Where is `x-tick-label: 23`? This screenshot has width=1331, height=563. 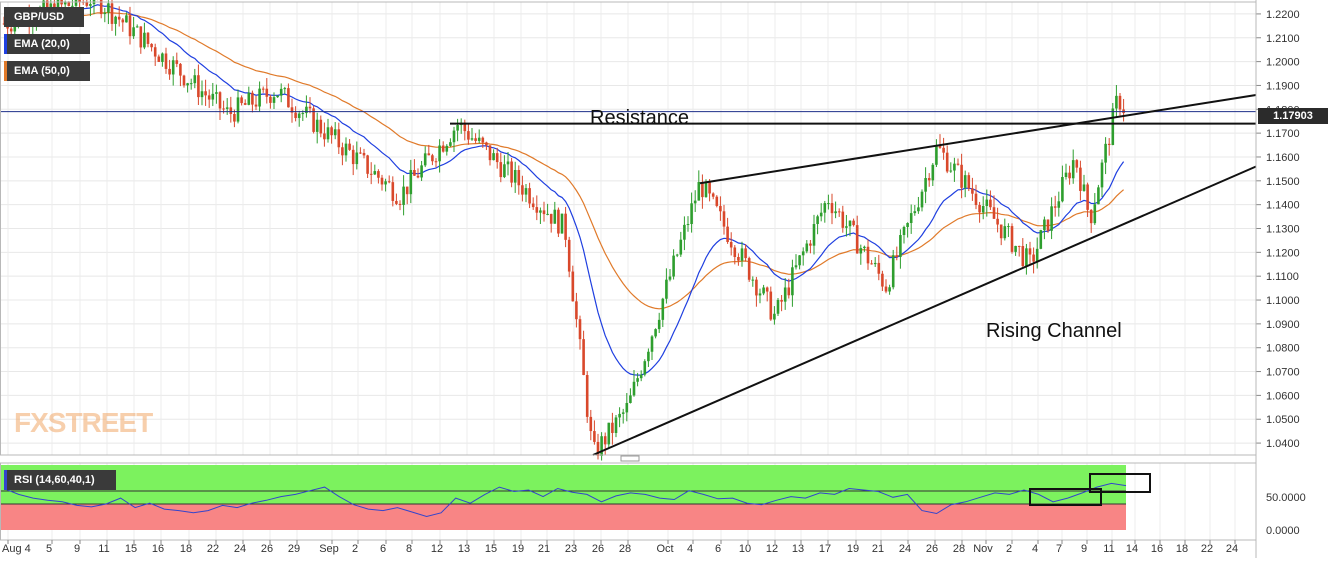 x-tick-label: 23 is located at coordinates (571, 549).